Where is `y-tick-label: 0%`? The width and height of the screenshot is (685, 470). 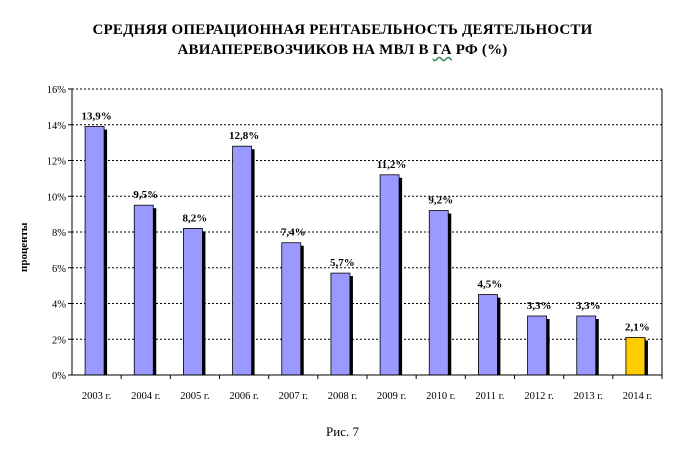
y-tick-label: 0% is located at coordinates (59, 376).